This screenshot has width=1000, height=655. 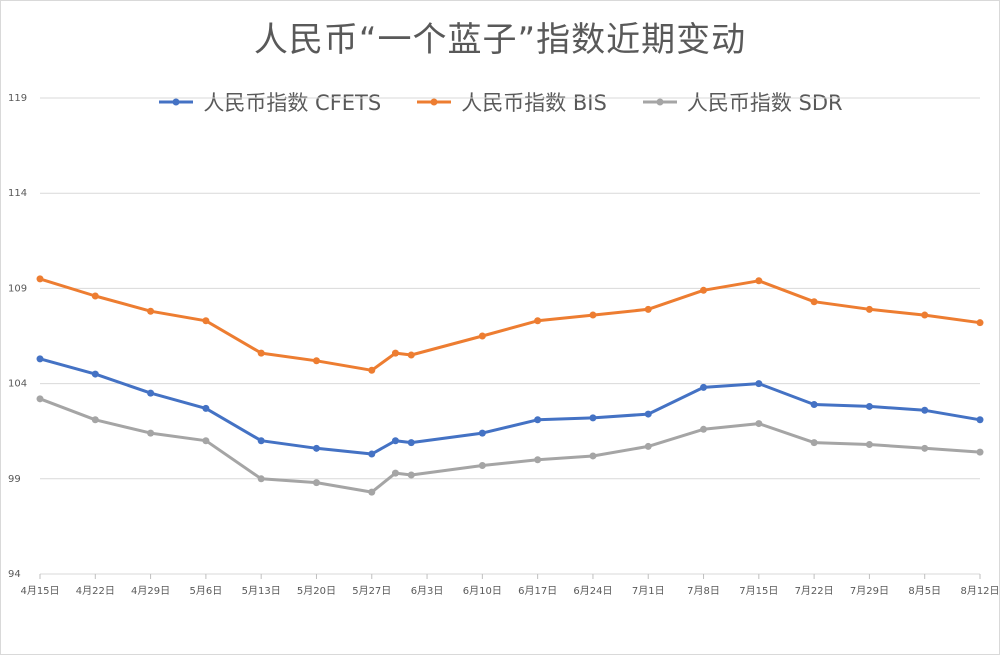 What do you see at coordinates (659, 102) in the screenshot?
I see `legend-swatch-sdr` at bounding box center [659, 102].